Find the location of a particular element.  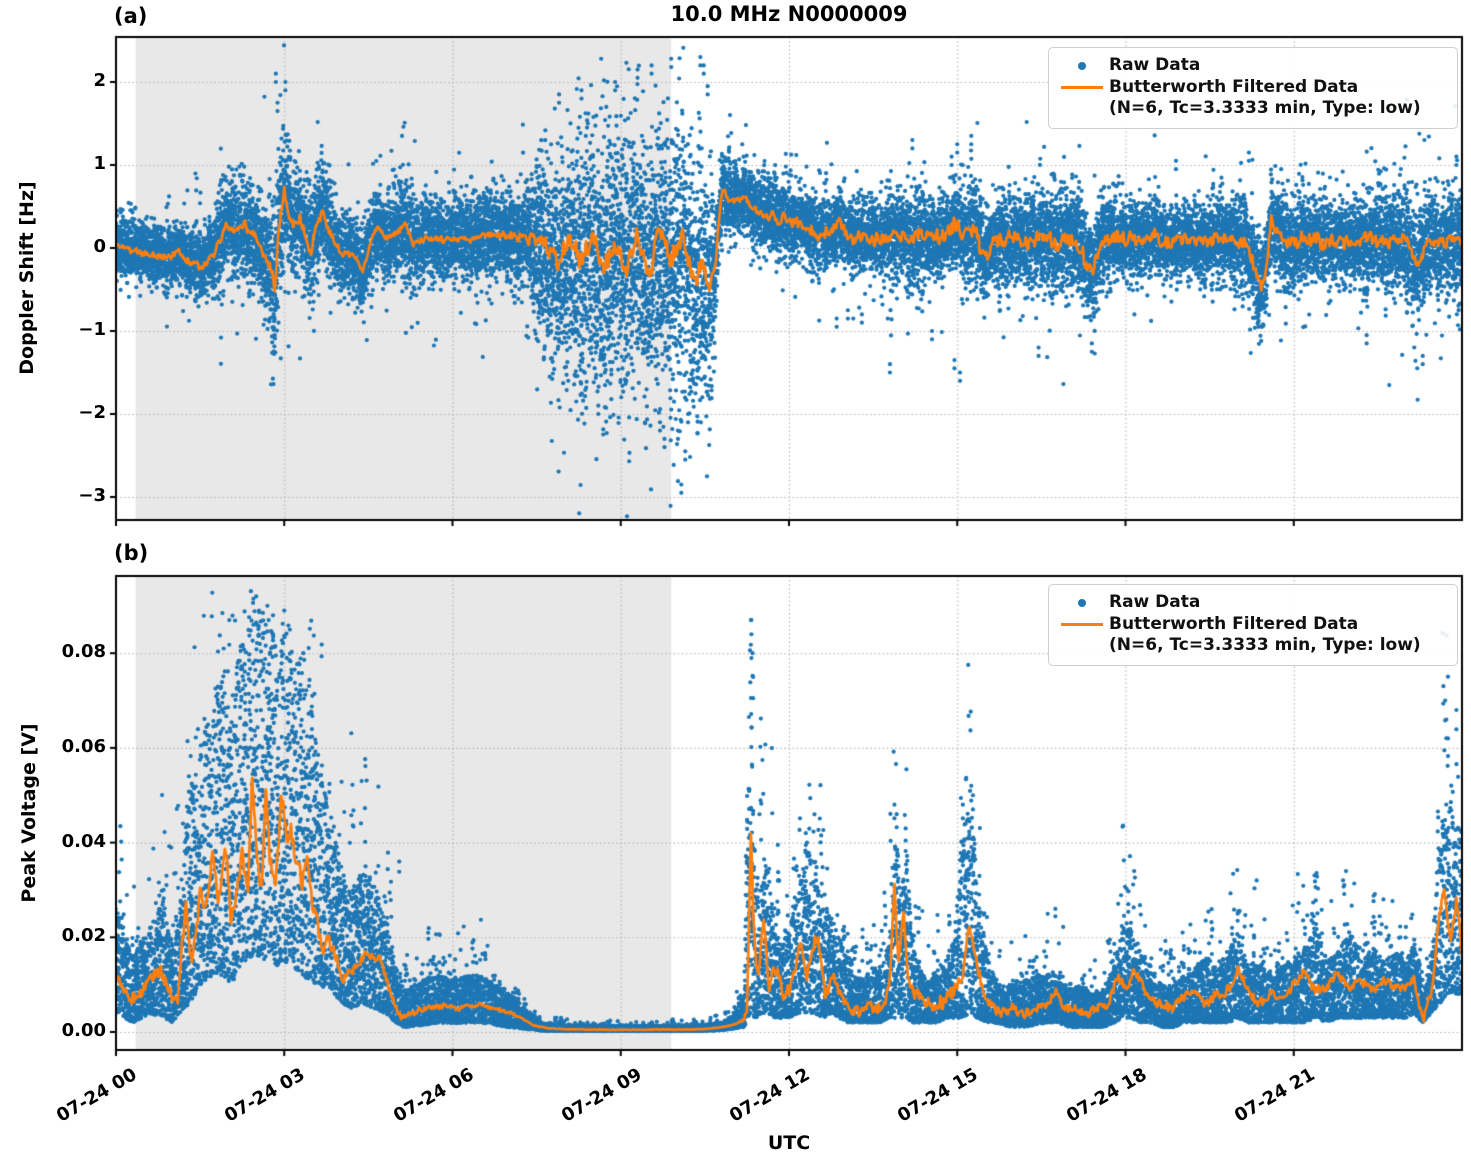

y-tick-label: 0.08 is located at coordinates (83, 652).